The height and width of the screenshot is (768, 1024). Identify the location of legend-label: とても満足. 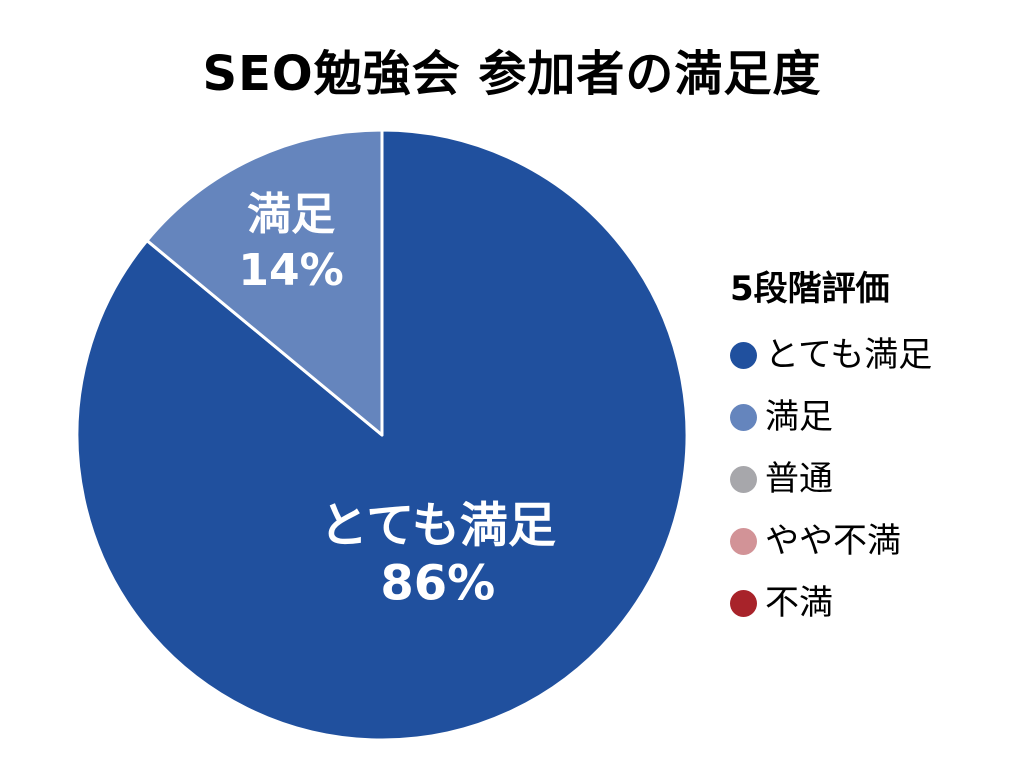
(849, 355).